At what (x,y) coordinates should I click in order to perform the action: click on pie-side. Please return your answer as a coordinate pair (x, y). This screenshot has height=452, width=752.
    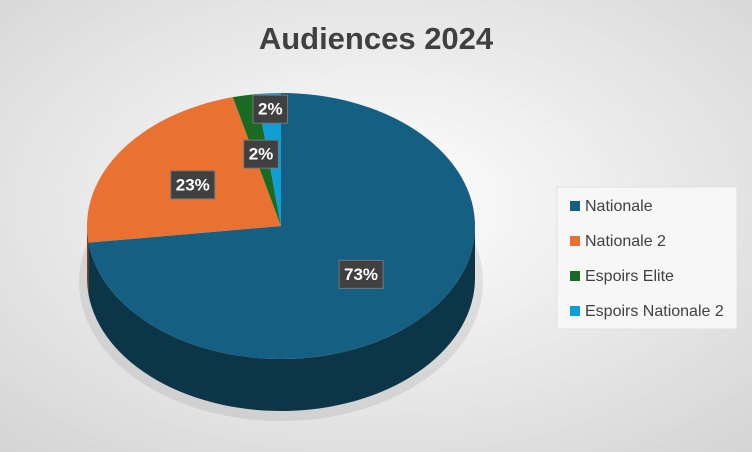
    Looking at the image, I should click on (88, 260).